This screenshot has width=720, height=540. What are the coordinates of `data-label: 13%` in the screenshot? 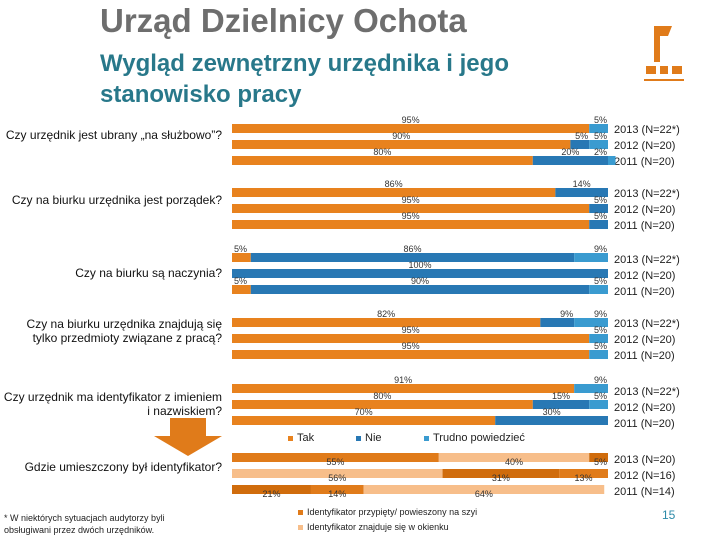 It's located at (584, 478).